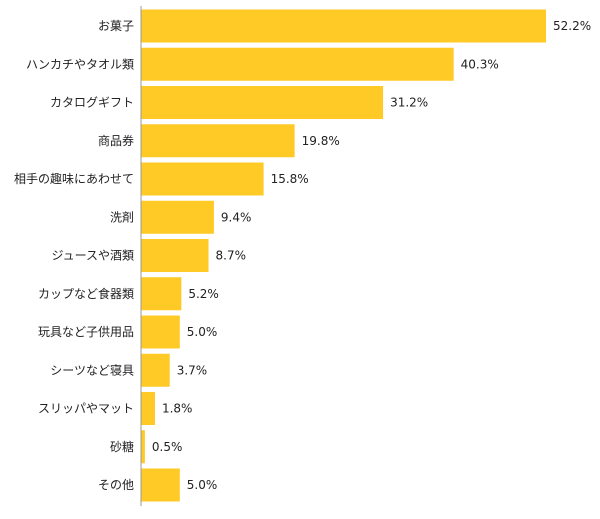 The image size is (600, 519). What do you see at coordinates (122, 446) in the screenshot?
I see `category-label: 砂糖` at bounding box center [122, 446].